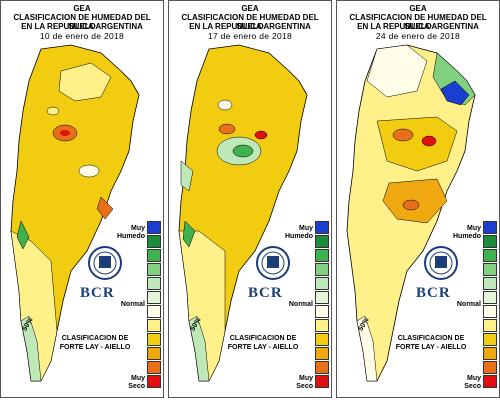 This screenshot has width=500, height=400. What do you see at coordinates (82, 36) in the screenshot?
I see `map-date: 10 de enero de 2018` at bounding box center [82, 36].